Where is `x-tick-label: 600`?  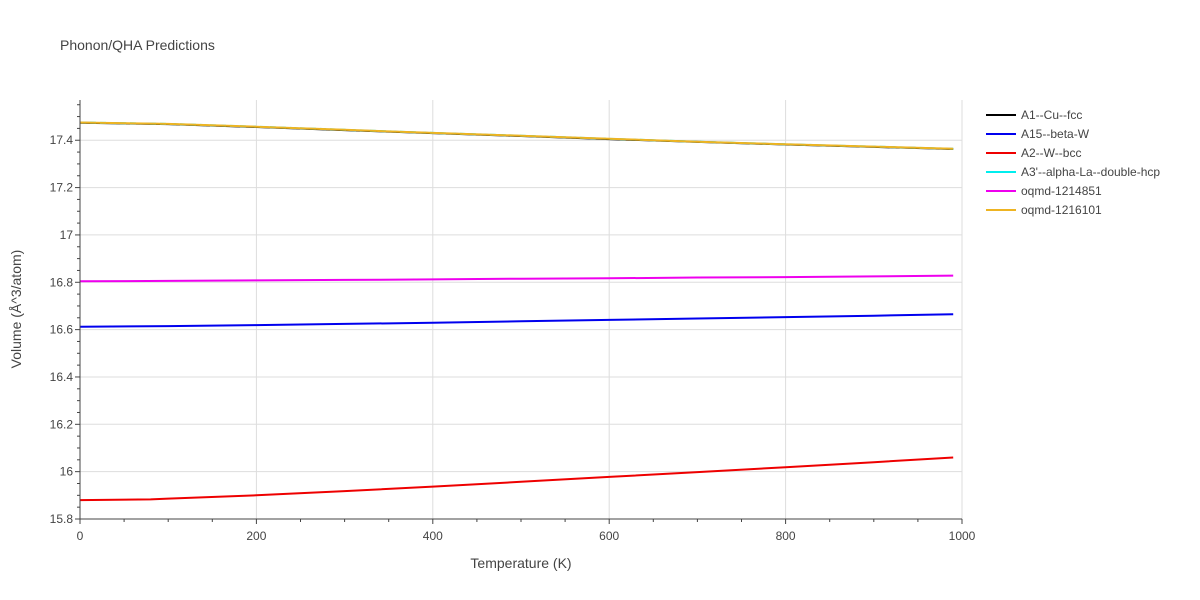 x-tick-label: 600 is located at coordinates (609, 536).